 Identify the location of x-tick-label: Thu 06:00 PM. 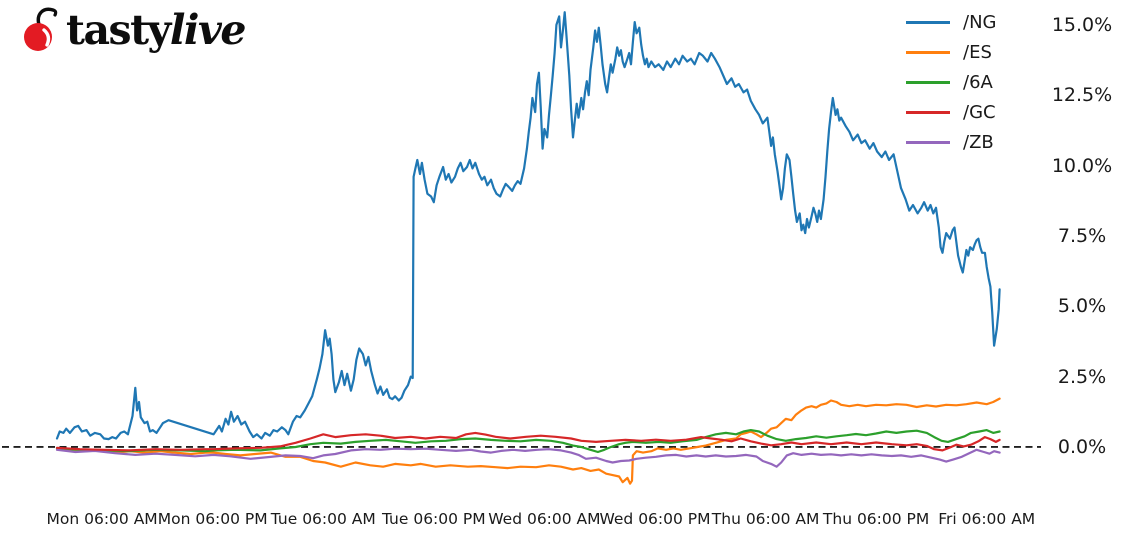
(876, 519).